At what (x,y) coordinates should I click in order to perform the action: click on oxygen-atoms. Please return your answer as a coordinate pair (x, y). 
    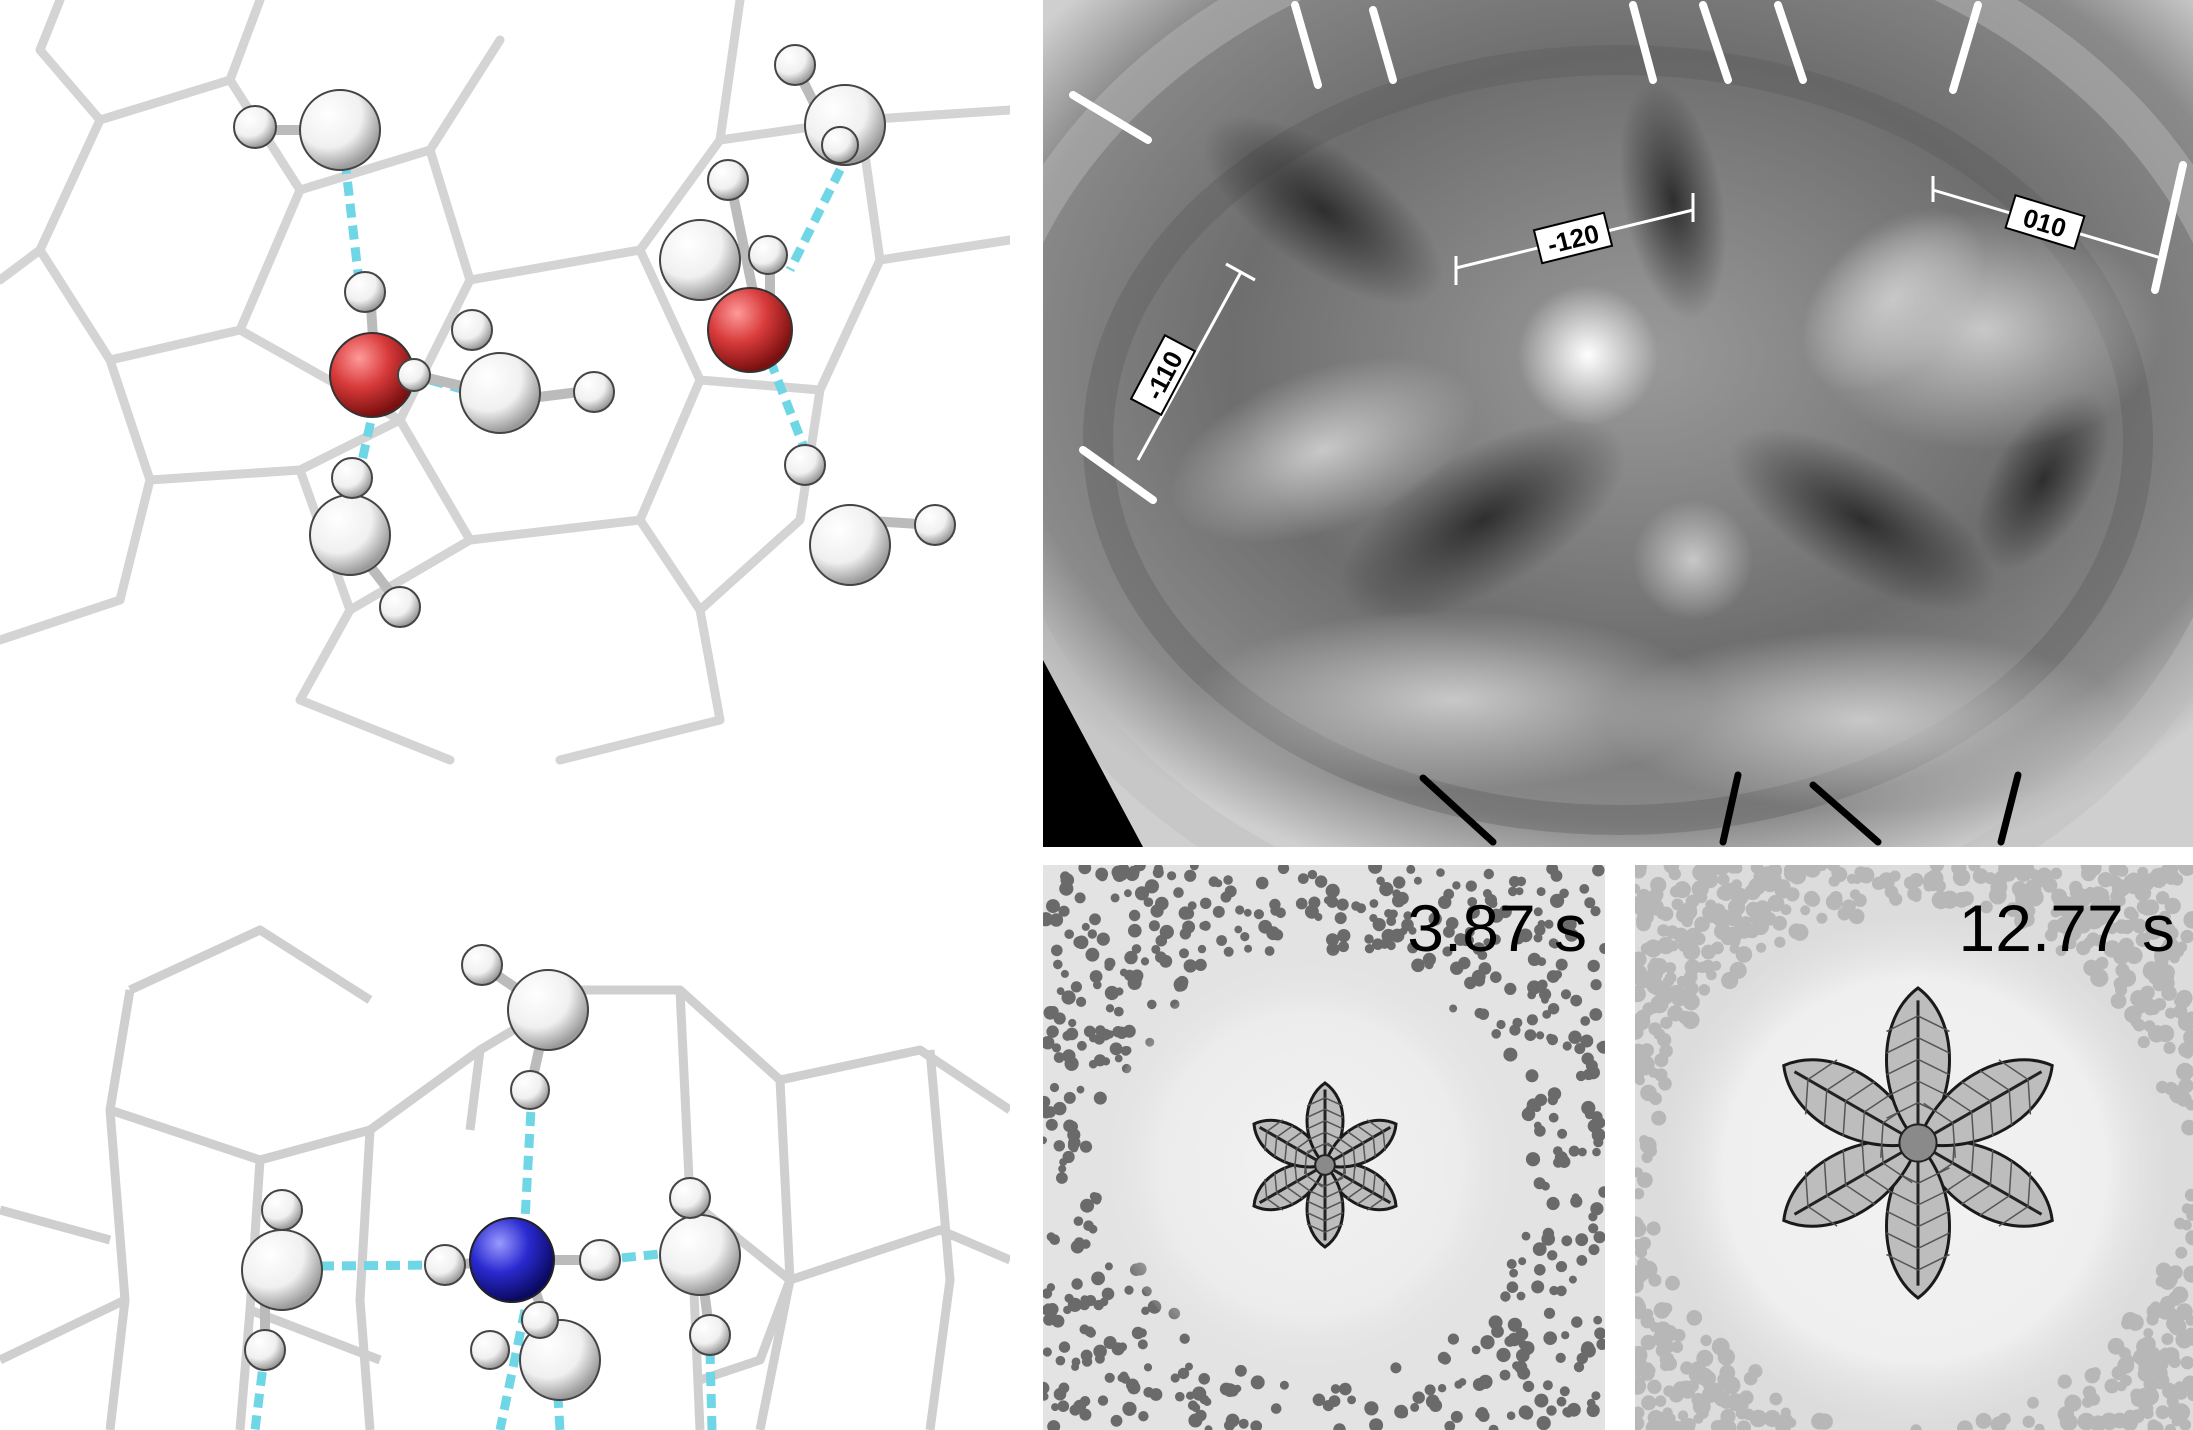
    Looking at the image, I should click on (561, 352).